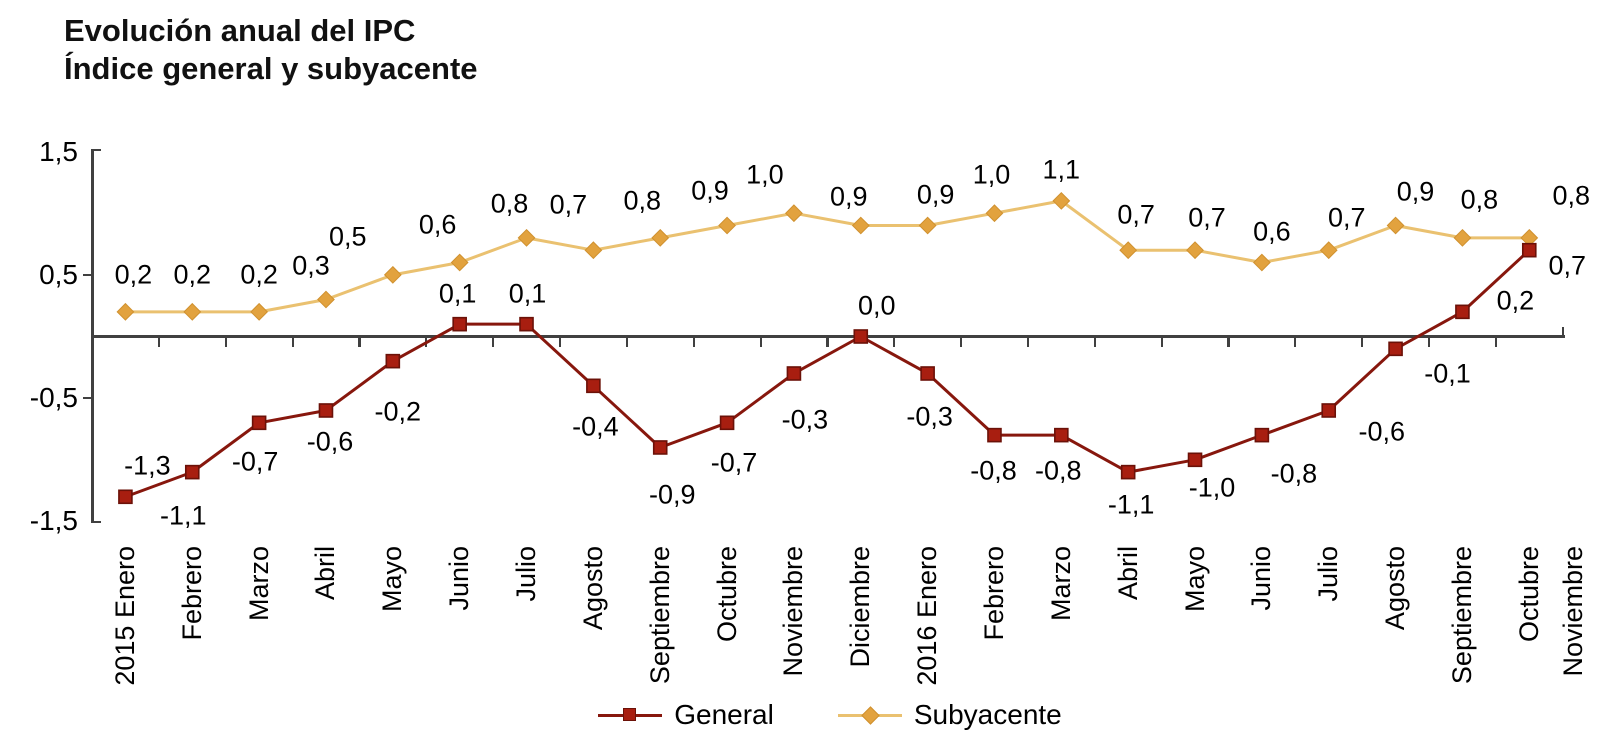 This screenshot has width=1600, height=756. What do you see at coordinates (991, 174) in the screenshot?
I see `data-label-subyacente: 1,0` at bounding box center [991, 174].